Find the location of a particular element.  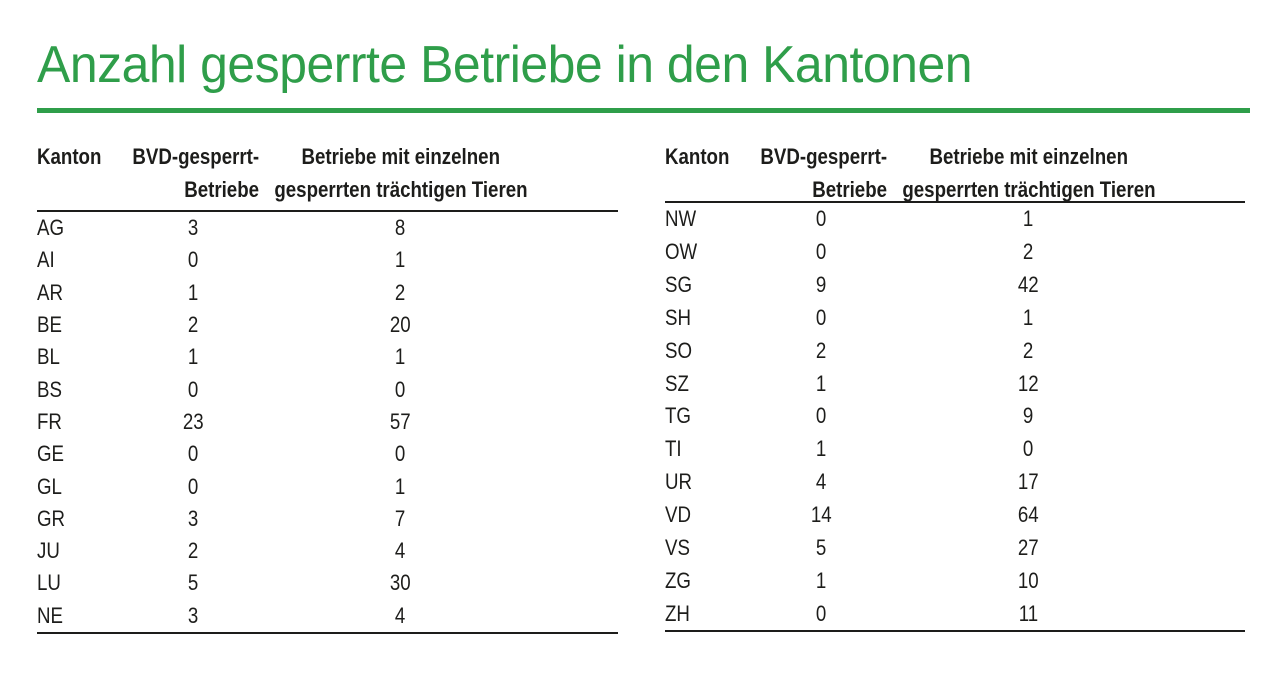

cell-single-animal-farms-count: 9 is located at coordinates (1028, 416).